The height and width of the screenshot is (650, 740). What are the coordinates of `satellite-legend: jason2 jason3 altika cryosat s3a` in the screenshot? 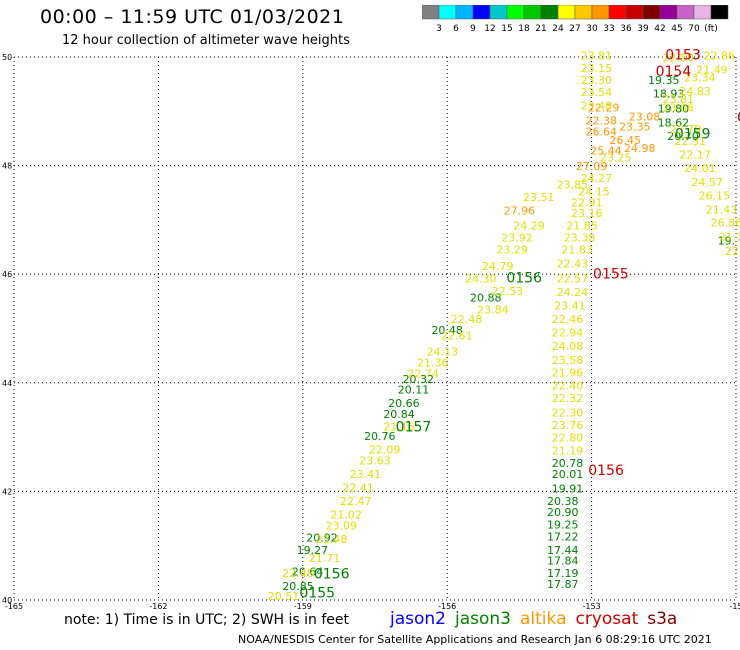 It's located at (538, 619).